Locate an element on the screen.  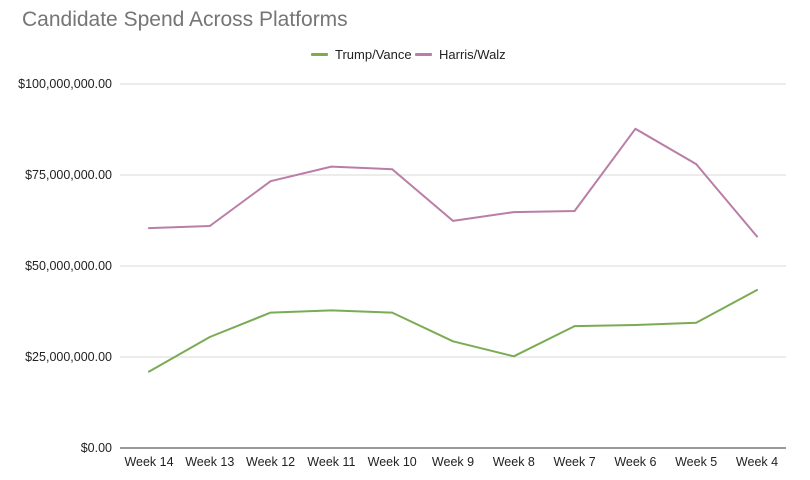
y-tick-label: $75,000,000.00 is located at coordinates (68, 175).